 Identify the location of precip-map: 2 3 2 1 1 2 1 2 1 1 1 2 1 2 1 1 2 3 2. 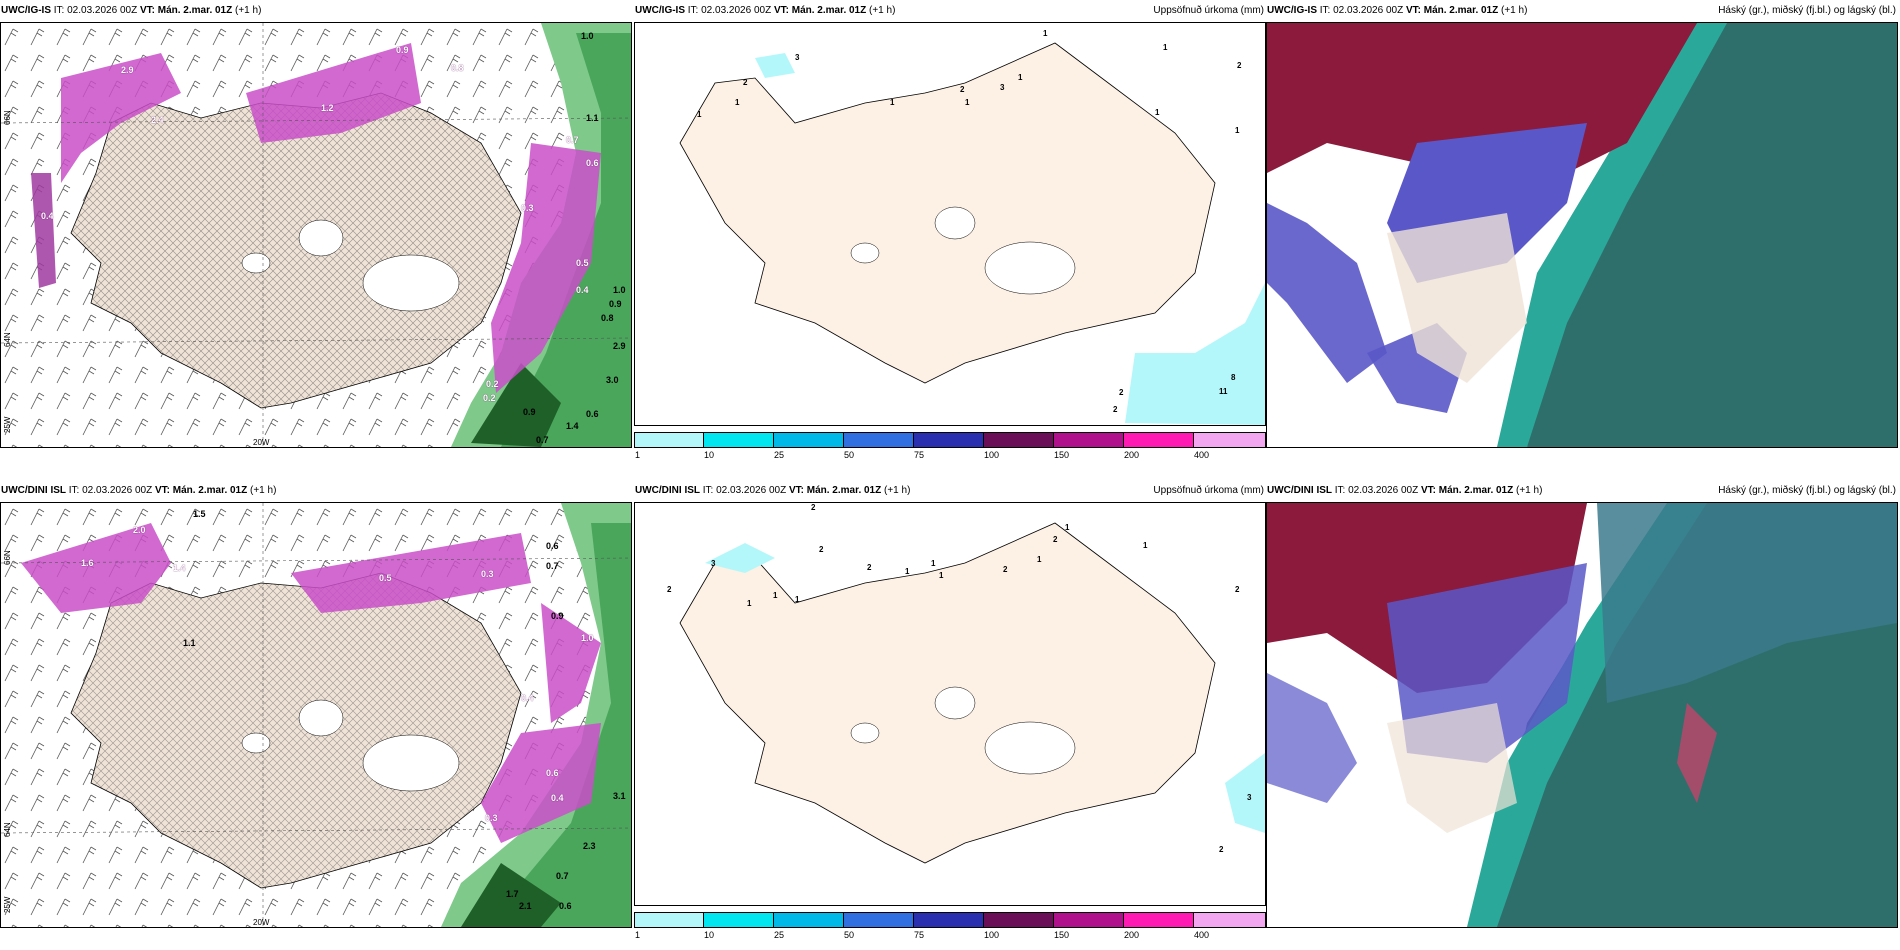
(950, 704).